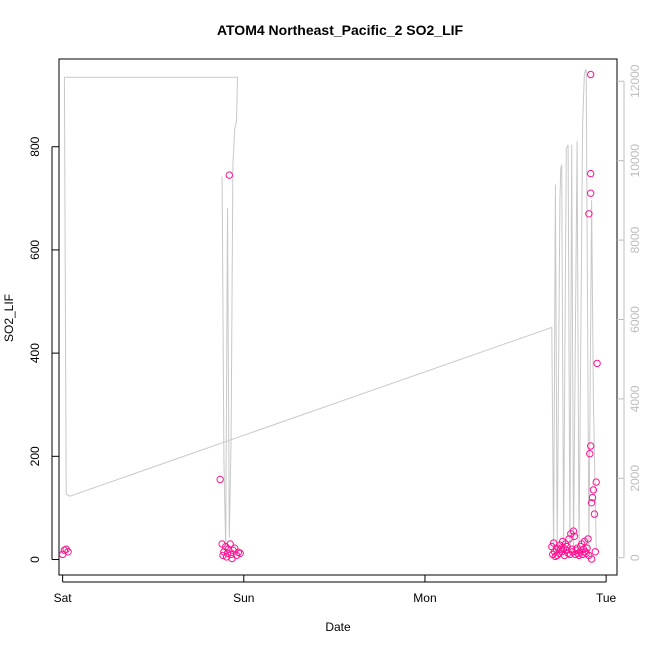 The width and height of the screenshot is (650, 650). I want to click on y-left-tick-label-0: 0, so click(35, 559).